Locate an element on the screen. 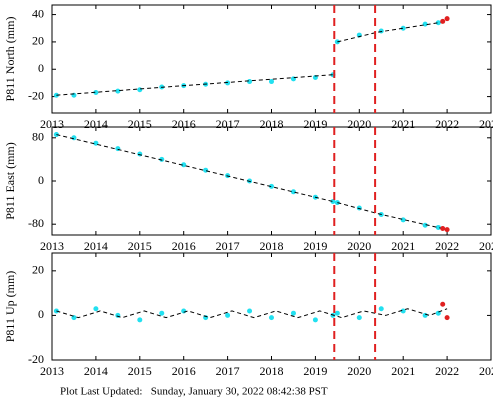  model-line is located at coordinates (252, 313).